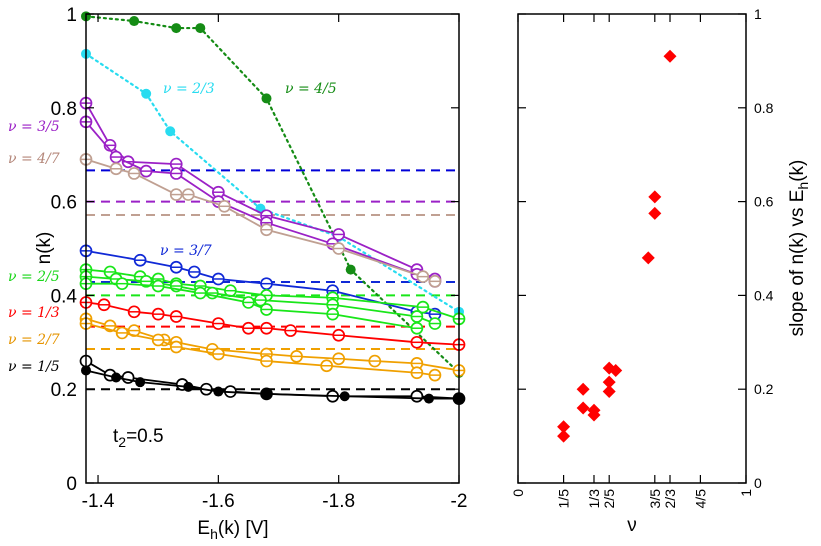  What do you see at coordinates (459, 501) in the screenshot?
I see `x-tick-label: -2` at bounding box center [459, 501].